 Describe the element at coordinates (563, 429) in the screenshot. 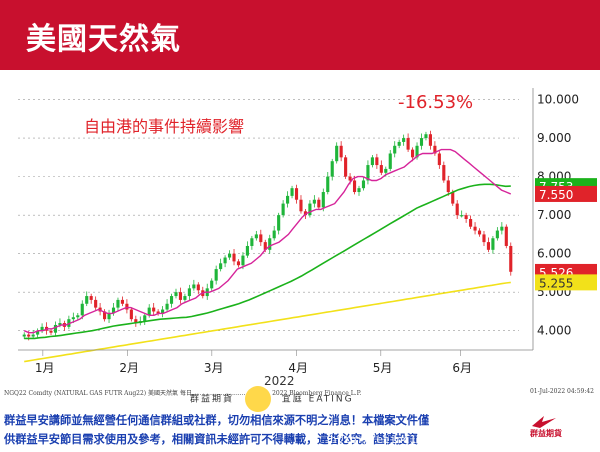

I see `brand-logo: 群益期貨` at that location.